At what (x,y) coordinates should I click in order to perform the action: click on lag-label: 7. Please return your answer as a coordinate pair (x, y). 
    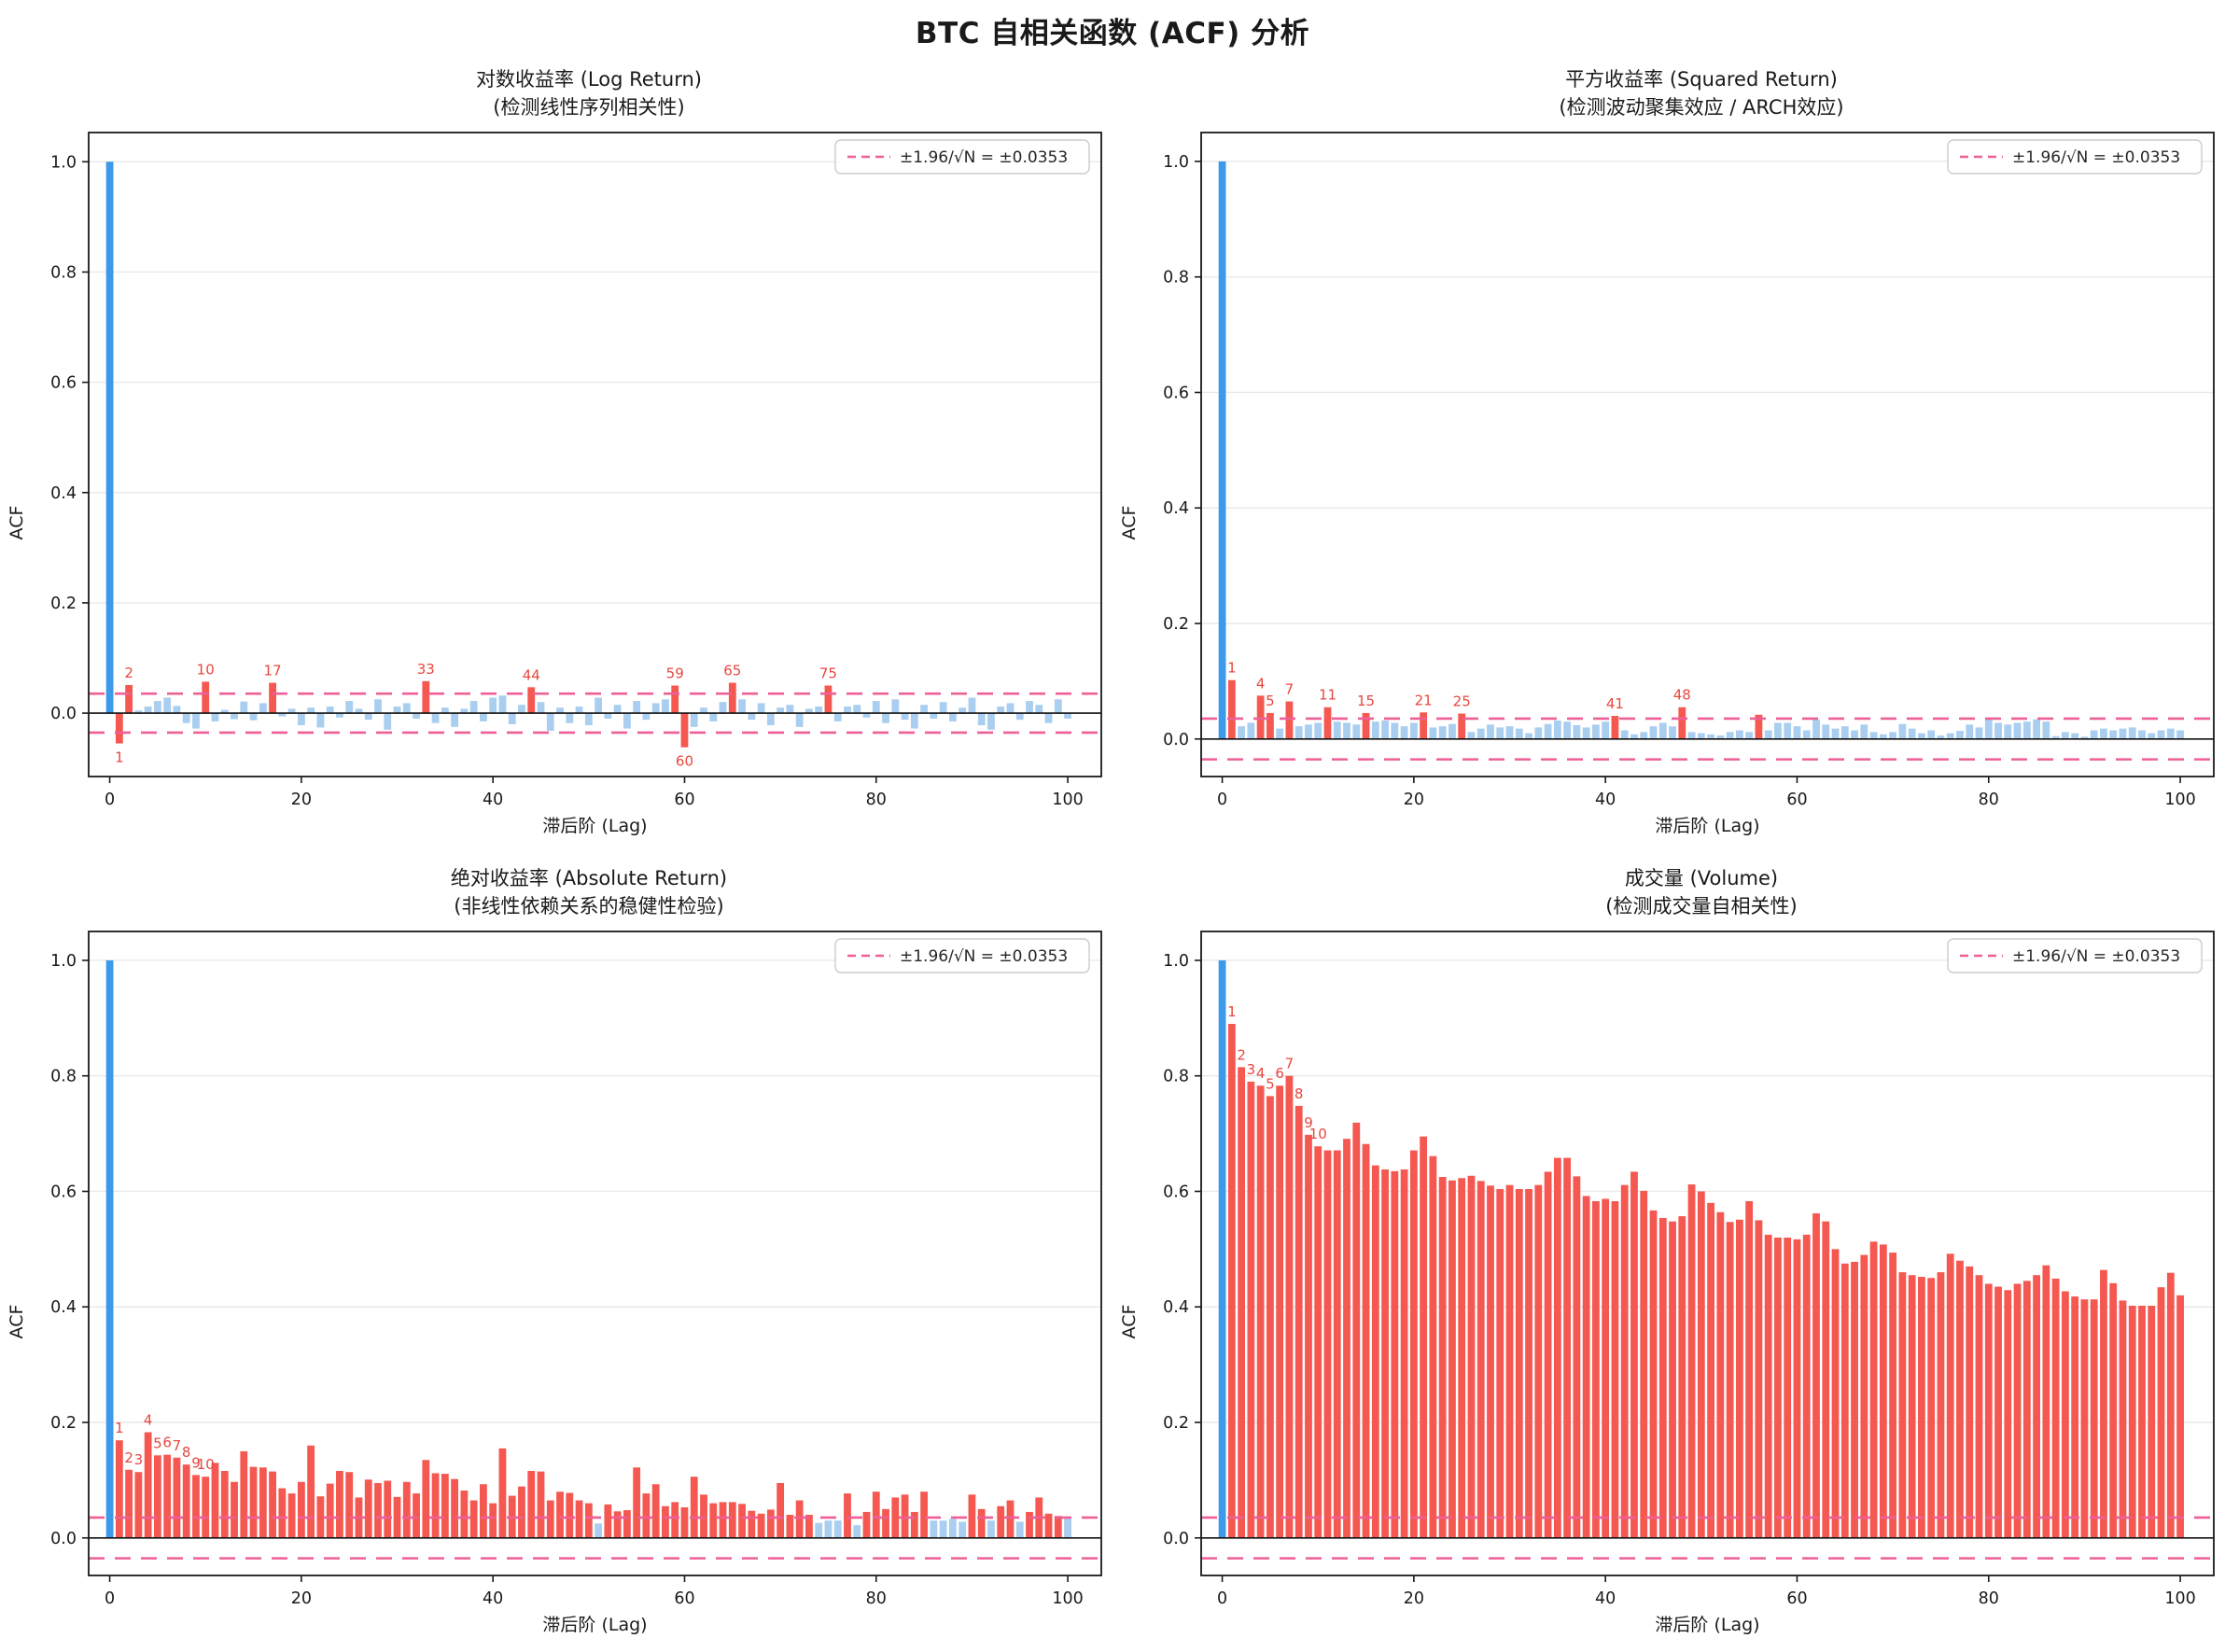
    Looking at the image, I should click on (1289, 689).